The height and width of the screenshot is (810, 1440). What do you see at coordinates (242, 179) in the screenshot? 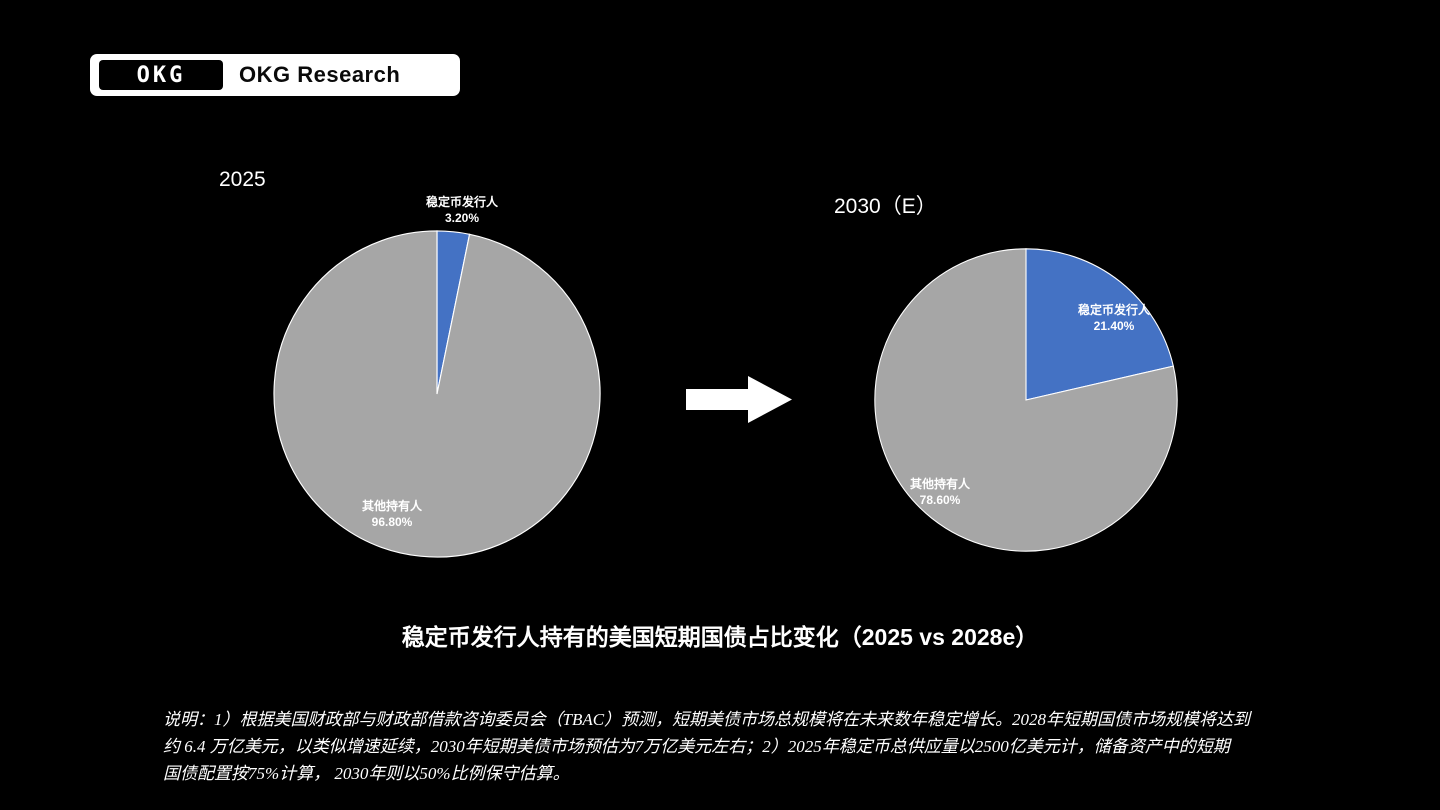
I see `pie-2025-title: 2025` at bounding box center [242, 179].